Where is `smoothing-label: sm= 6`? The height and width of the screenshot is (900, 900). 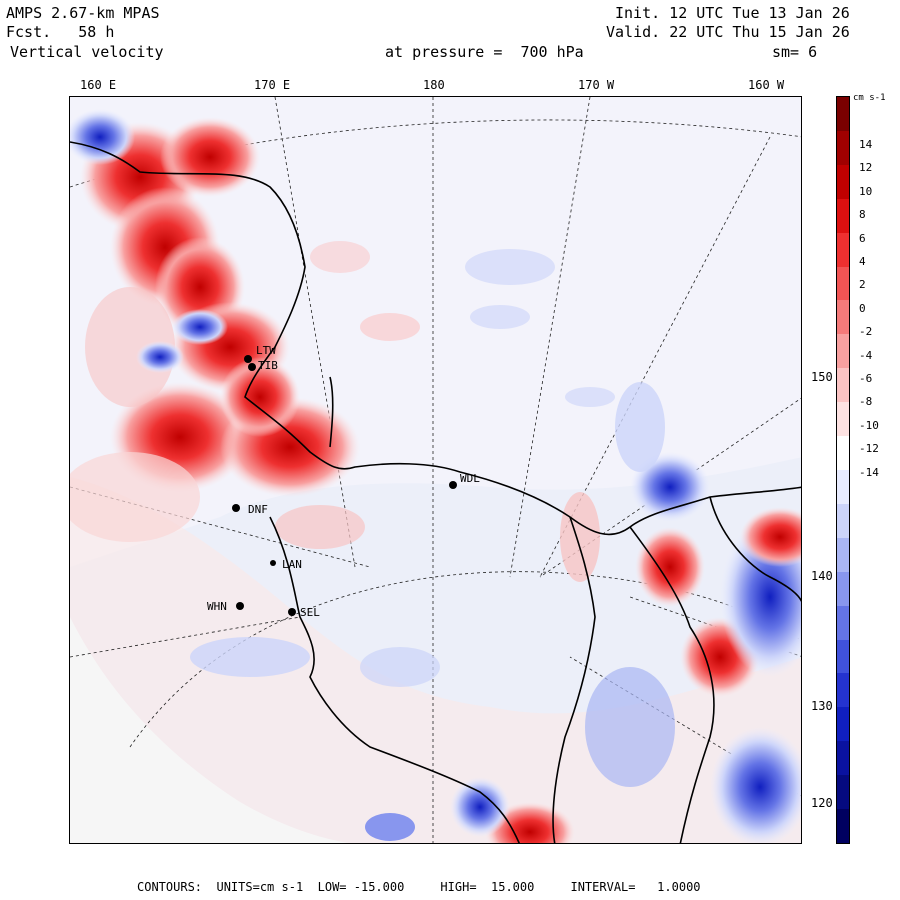 smoothing-label: sm= 6 is located at coordinates (795, 52).